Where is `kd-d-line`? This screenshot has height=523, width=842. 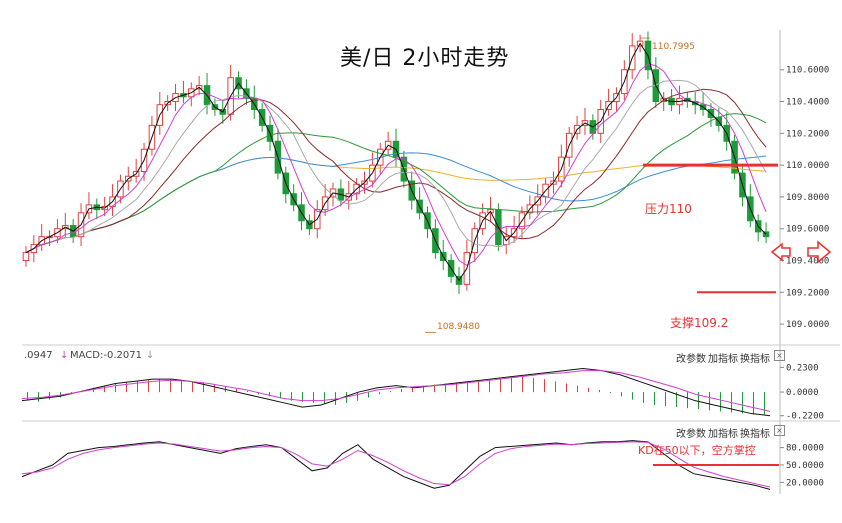
kd-d-line is located at coordinates (396, 464).